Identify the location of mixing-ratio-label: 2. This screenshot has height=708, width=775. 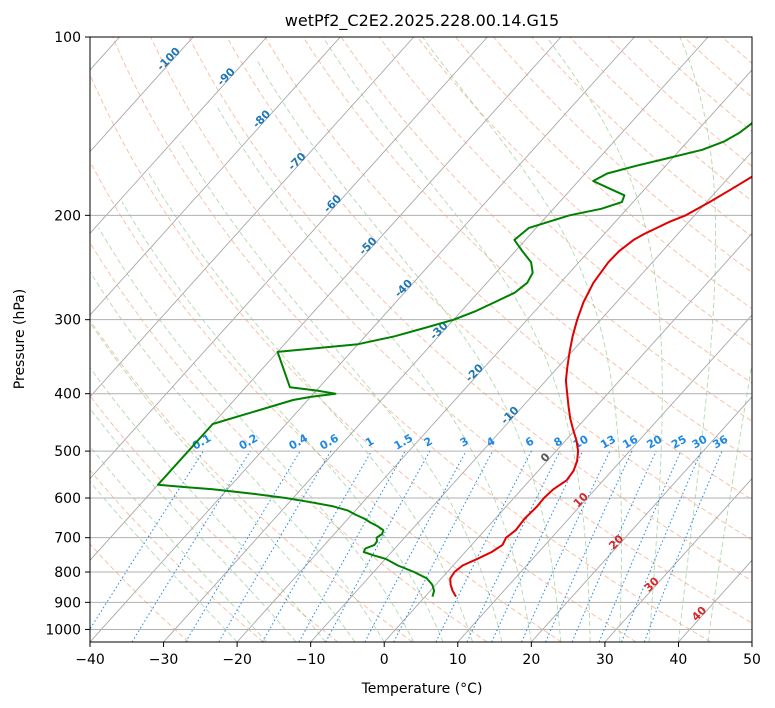
(428, 442).